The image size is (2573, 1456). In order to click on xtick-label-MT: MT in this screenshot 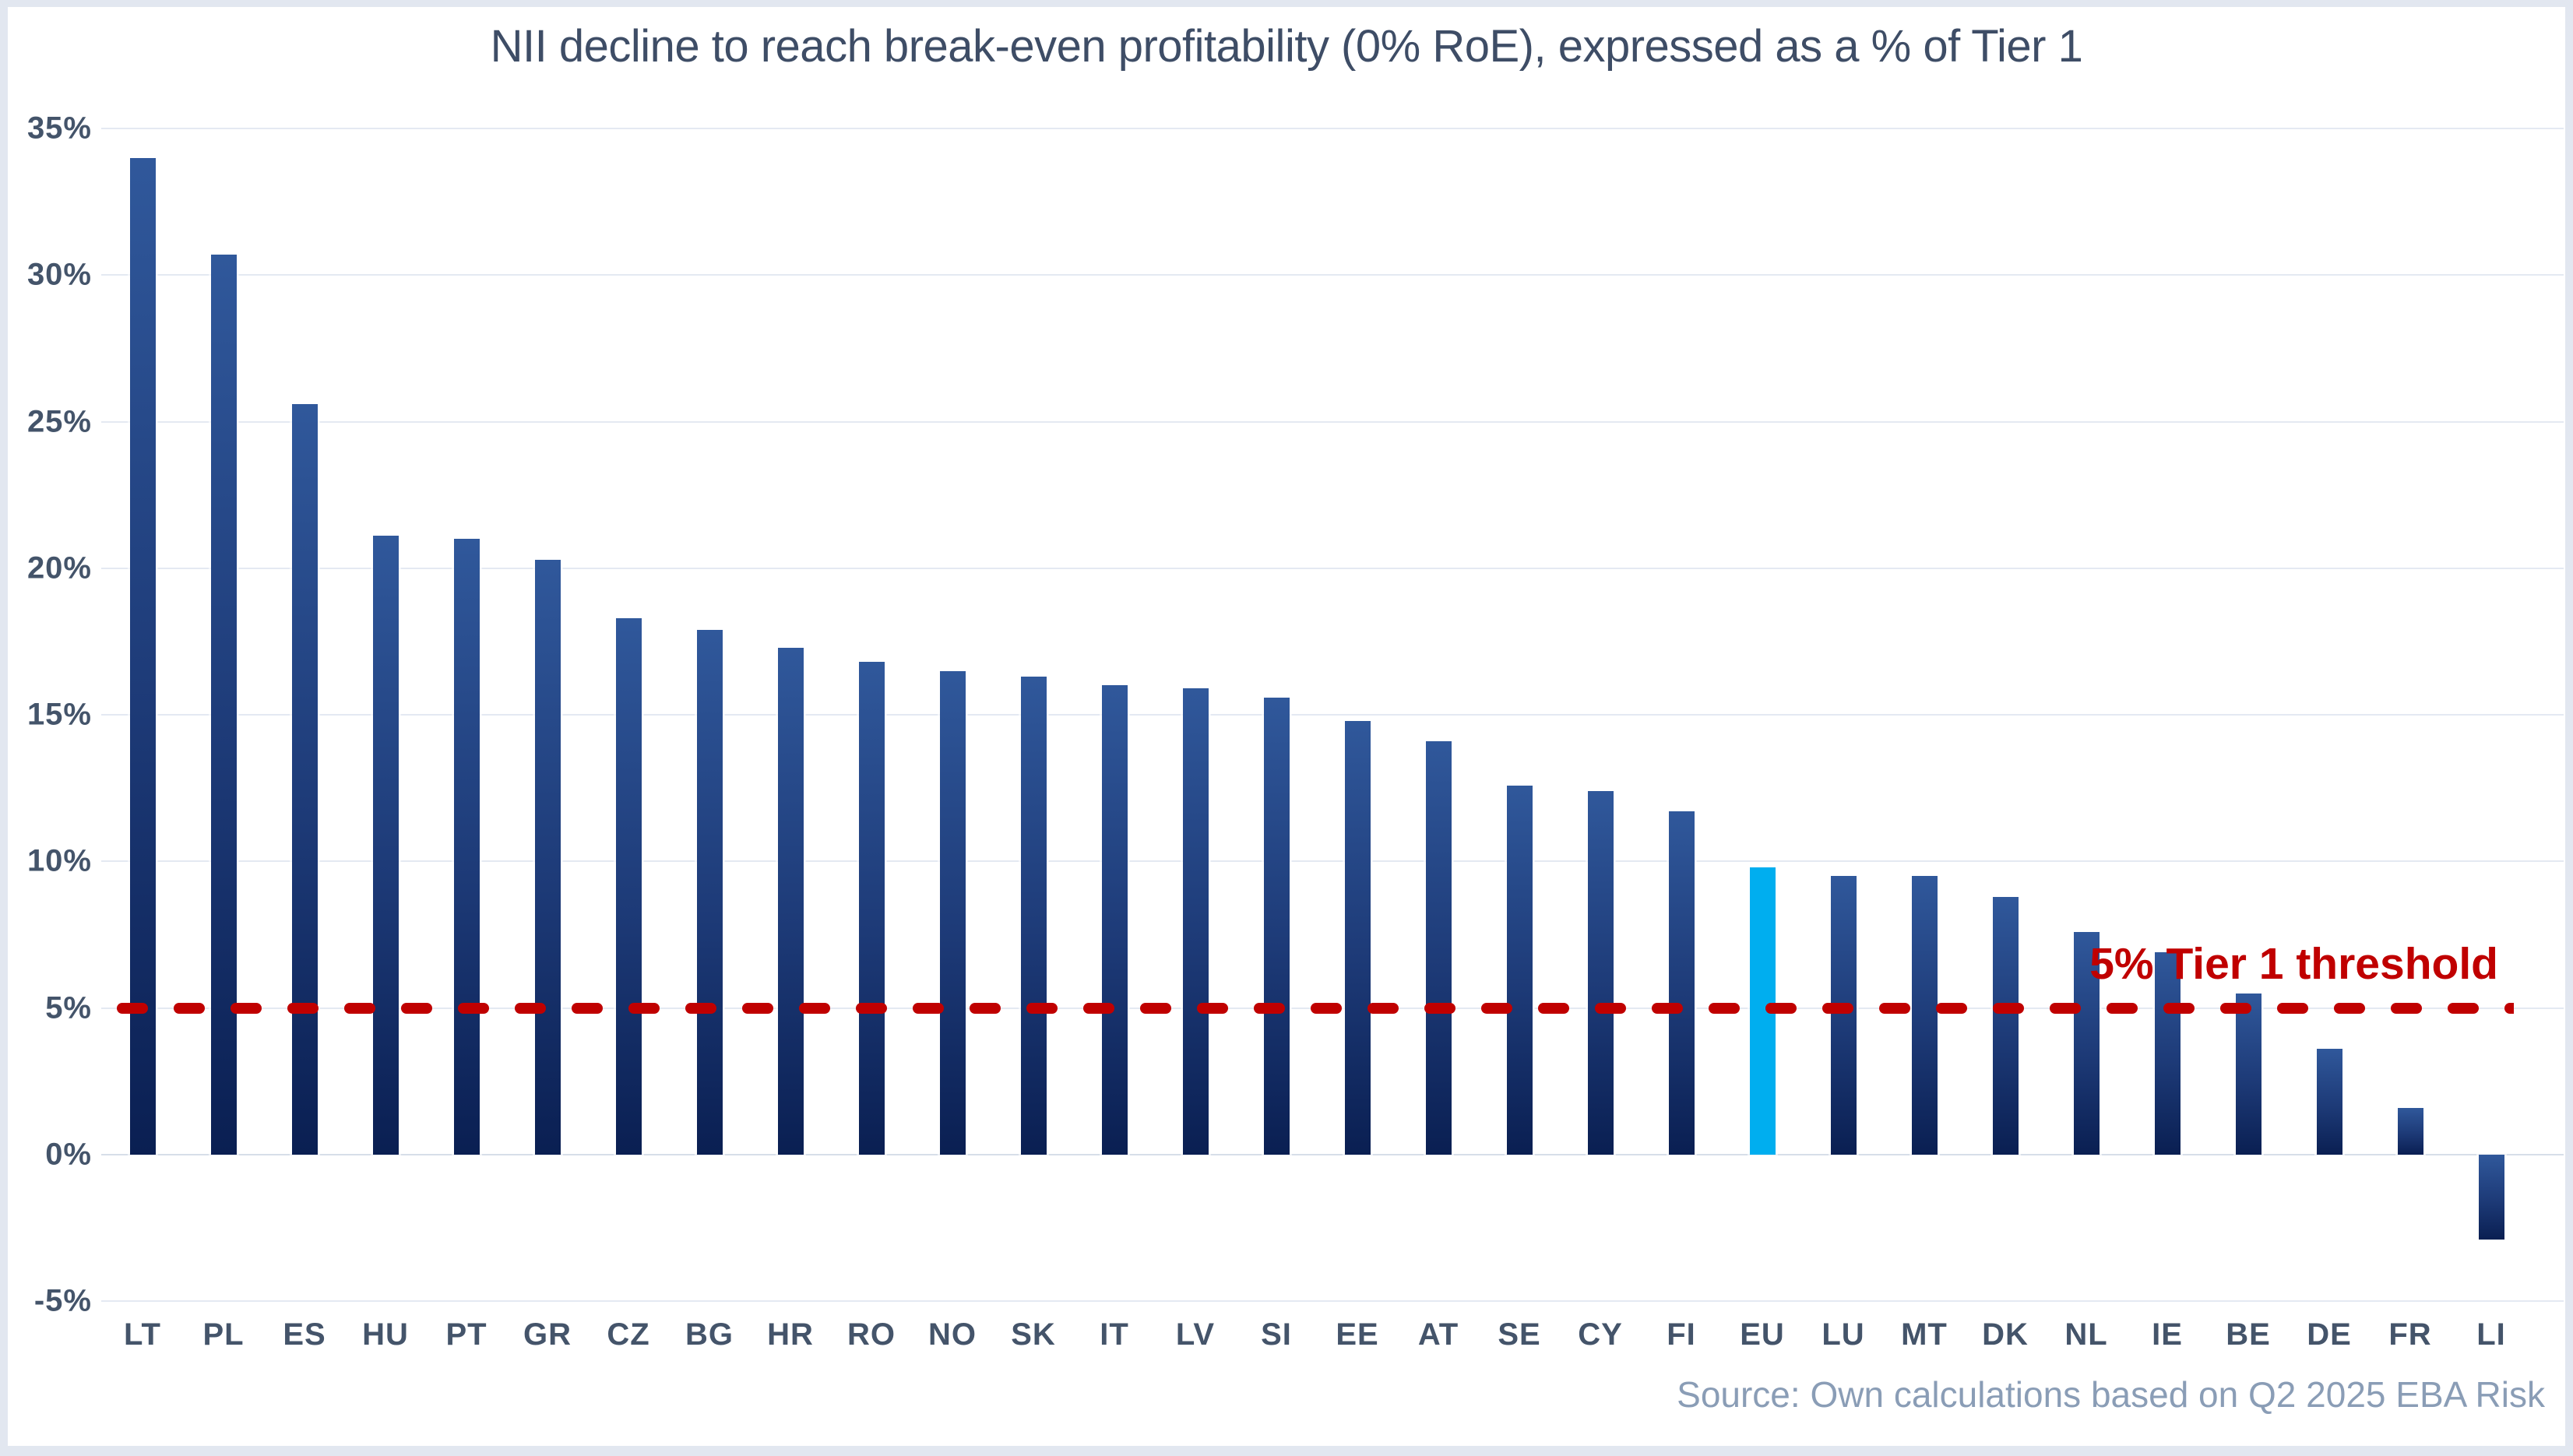, I will do `click(1925, 1334)`.